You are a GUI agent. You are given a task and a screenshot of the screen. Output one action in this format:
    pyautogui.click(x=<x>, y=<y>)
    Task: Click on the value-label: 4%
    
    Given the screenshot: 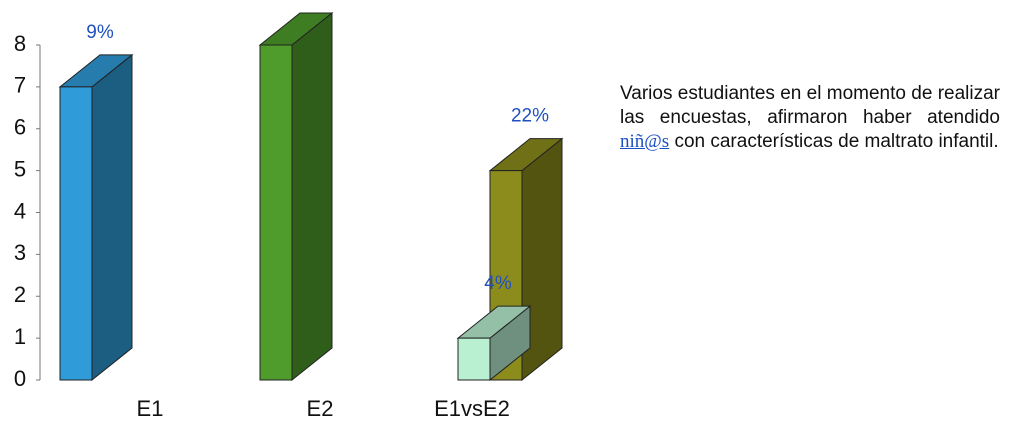 What is the action you would take?
    pyautogui.click(x=498, y=283)
    